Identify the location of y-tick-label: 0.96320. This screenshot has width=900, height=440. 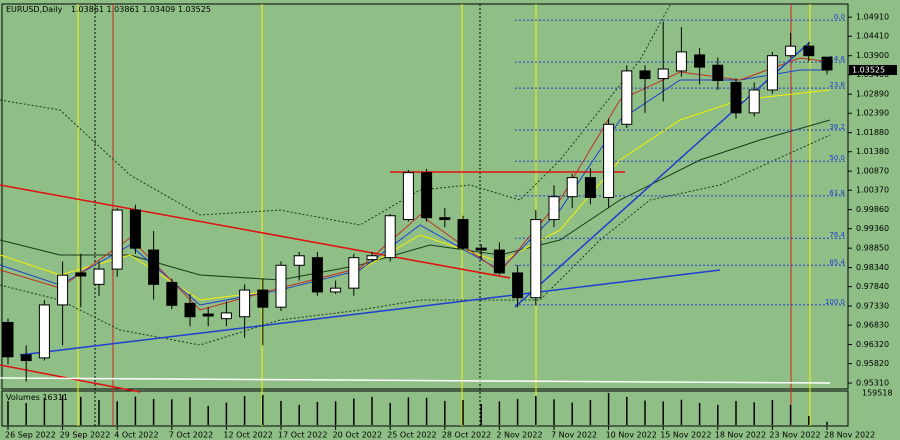
(872, 344).